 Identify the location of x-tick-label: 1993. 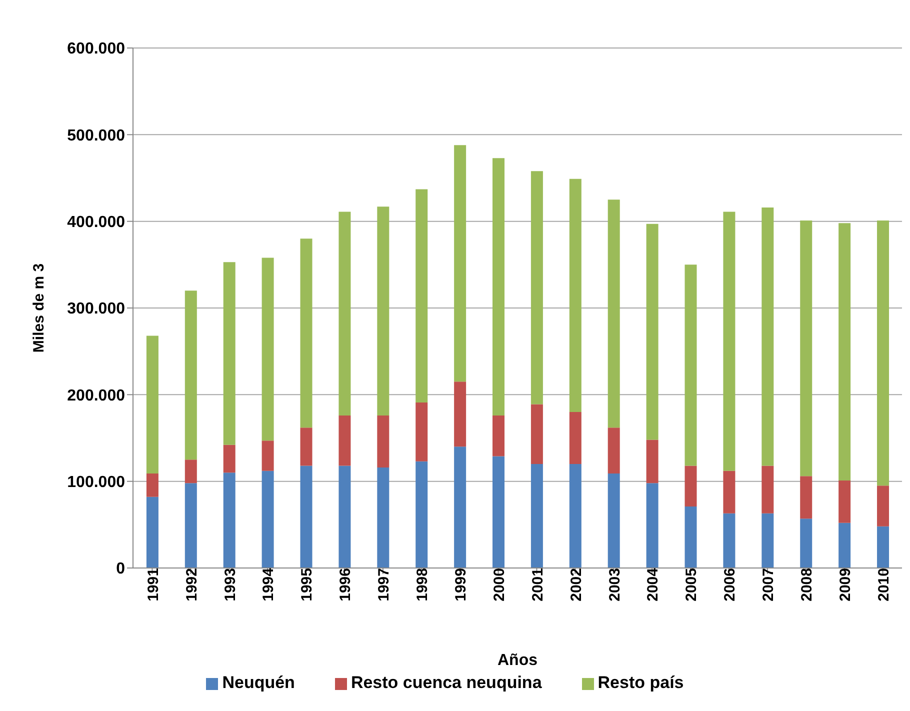
(230, 585).